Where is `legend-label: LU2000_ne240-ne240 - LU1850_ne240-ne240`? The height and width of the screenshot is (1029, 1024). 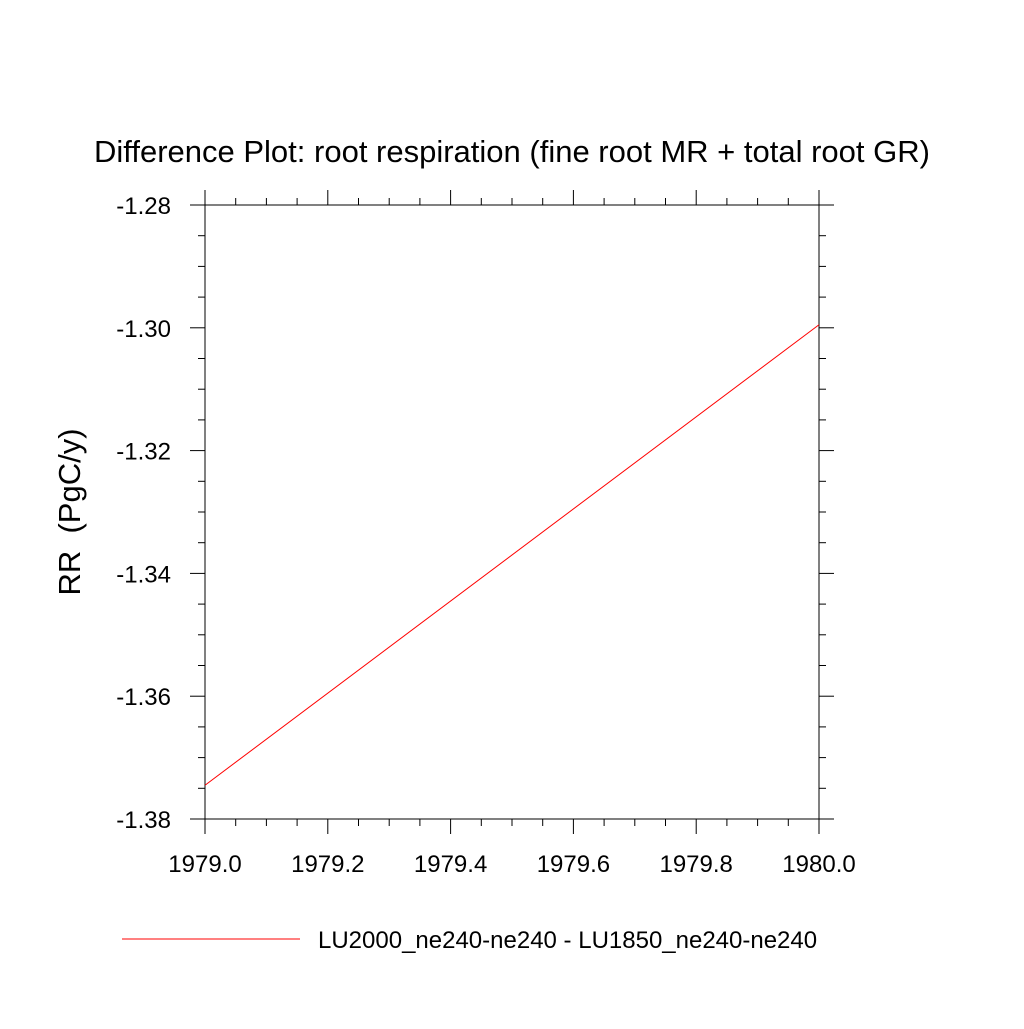
legend-label: LU2000_ne240-ne240 - LU1850_ne240-ne240 is located at coordinates (567, 940).